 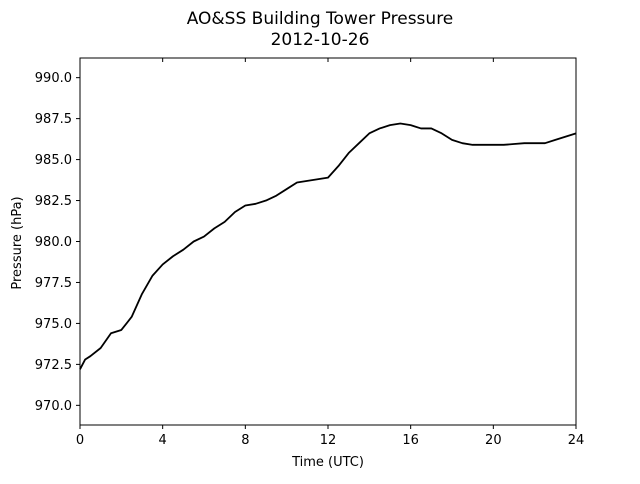 What do you see at coordinates (53, 119) in the screenshot?
I see `y-tick-label: 987.5` at bounding box center [53, 119].